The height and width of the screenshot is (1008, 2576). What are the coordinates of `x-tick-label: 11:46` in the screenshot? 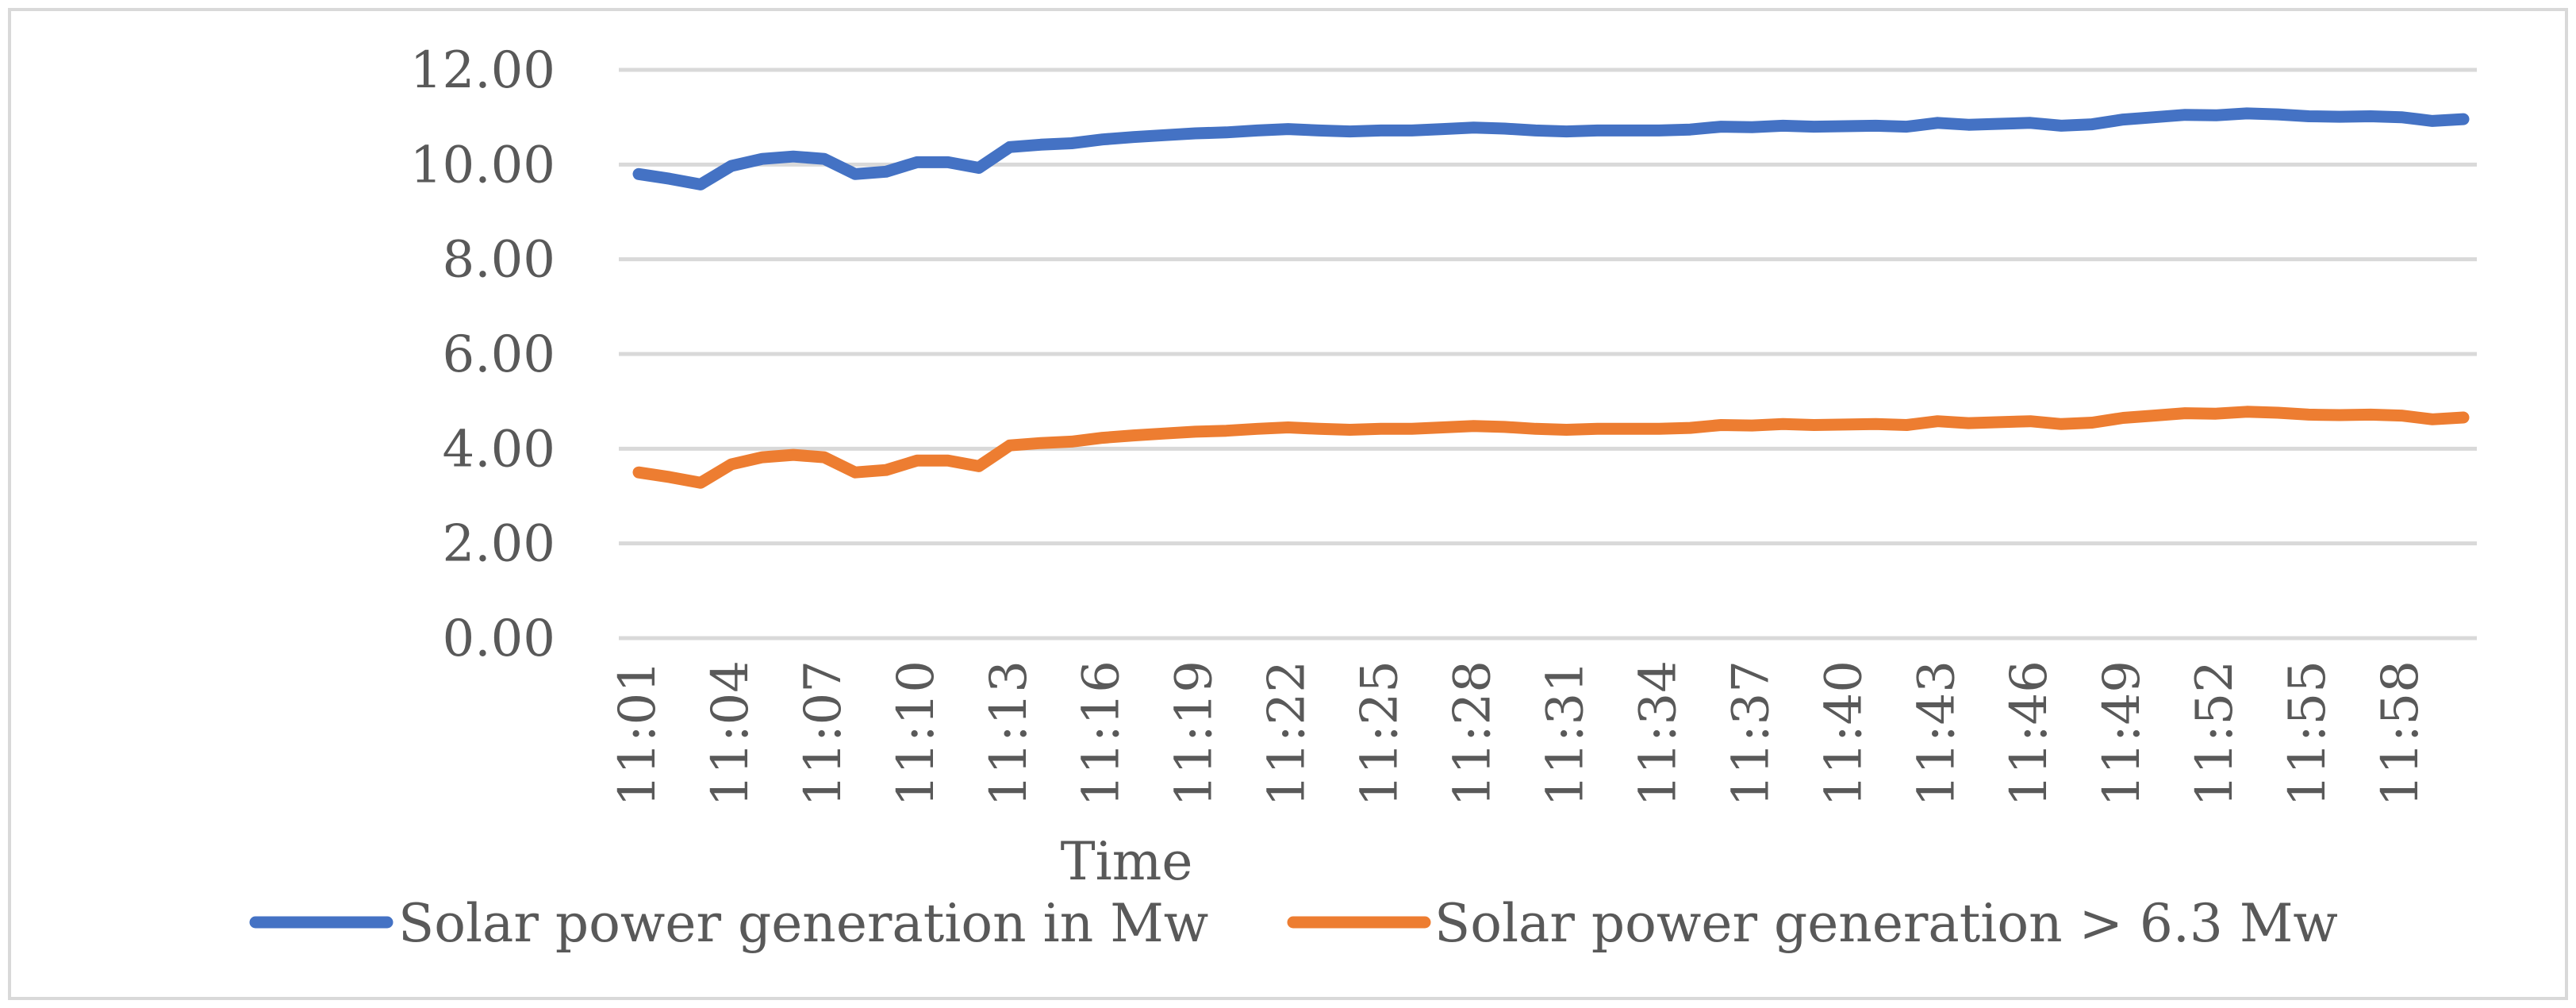 It's located at (2029, 733).